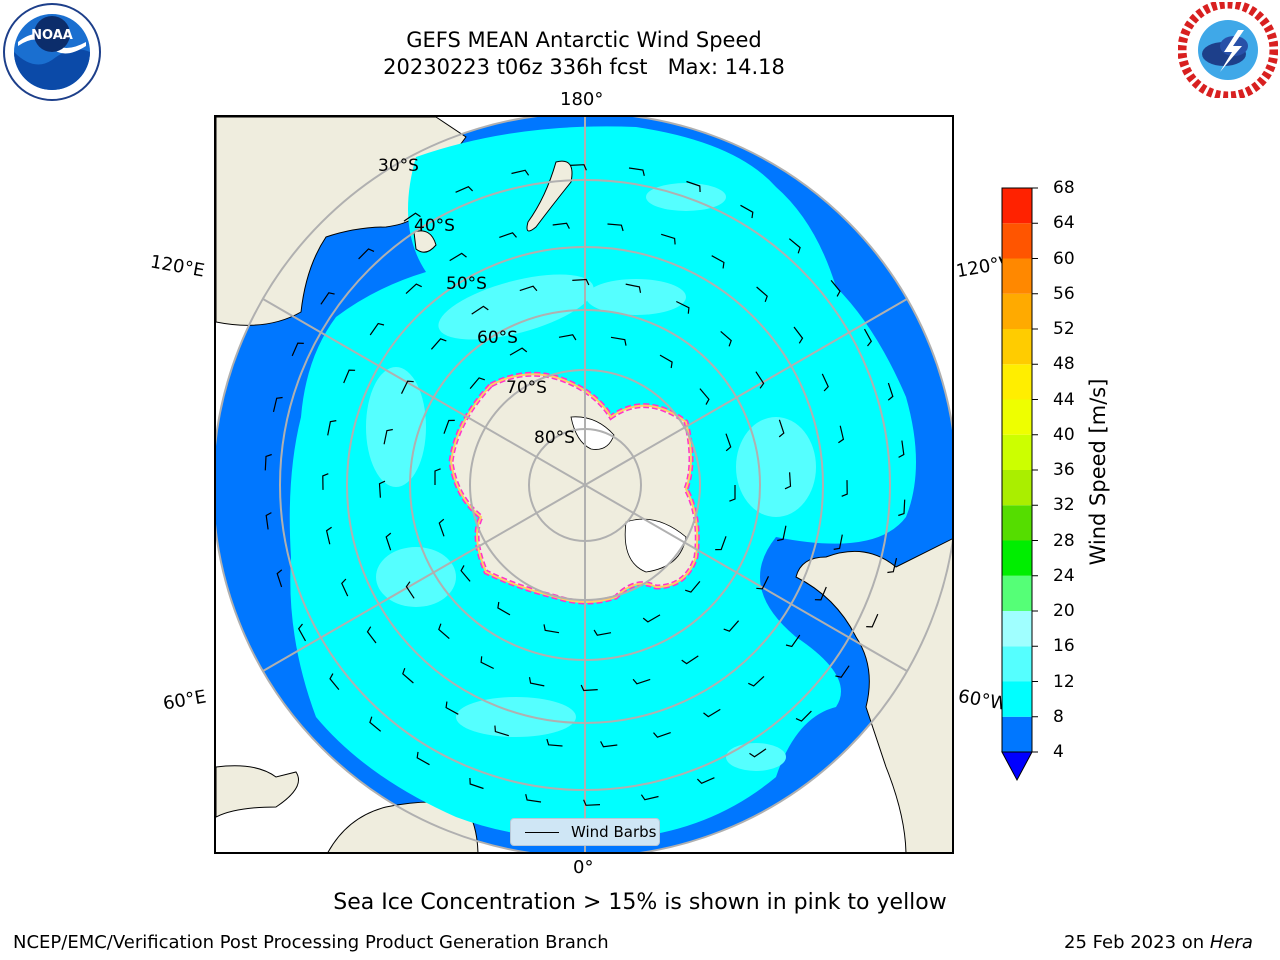  I want to click on lat-label-30s: 30°S, so click(398, 166).